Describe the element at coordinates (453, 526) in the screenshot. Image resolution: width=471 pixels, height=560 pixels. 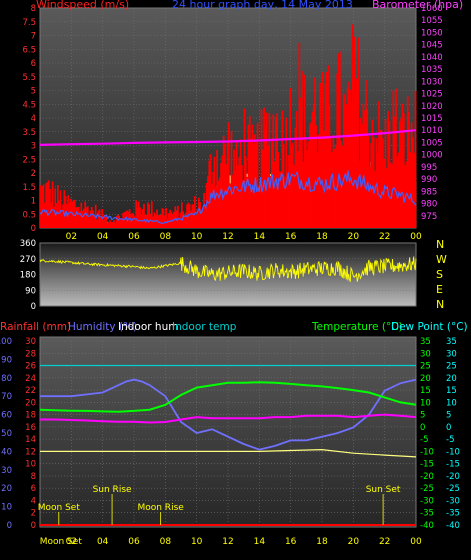
I see `dew-point-tick-label: -40` at that location.